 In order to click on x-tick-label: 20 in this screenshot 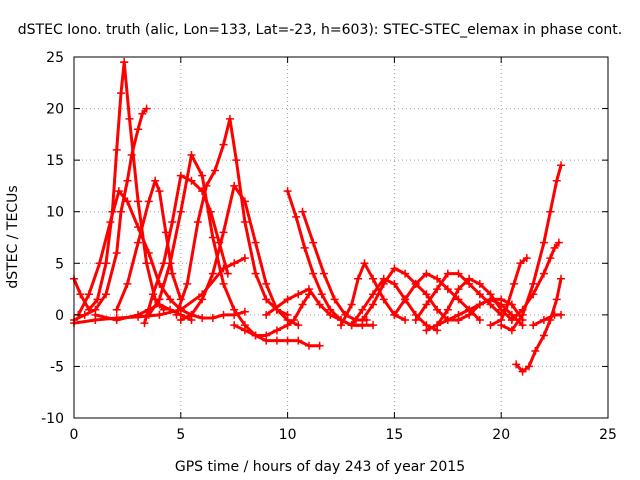, I will do `click(501, 435)`.